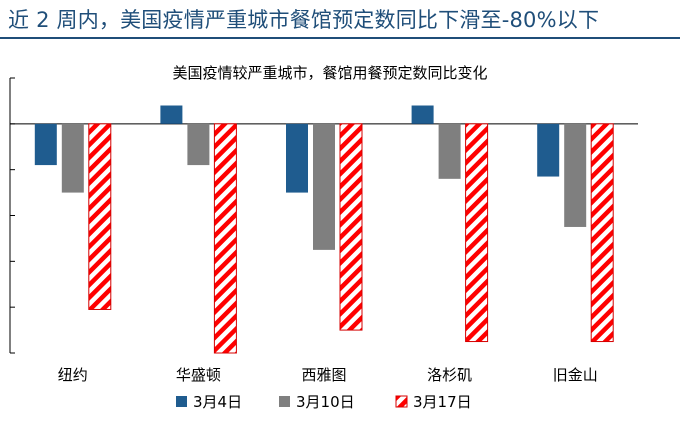  Describe the element at coordinates (442, 402) in the screenshot. I see `legend-label: 3月17日` at that location.